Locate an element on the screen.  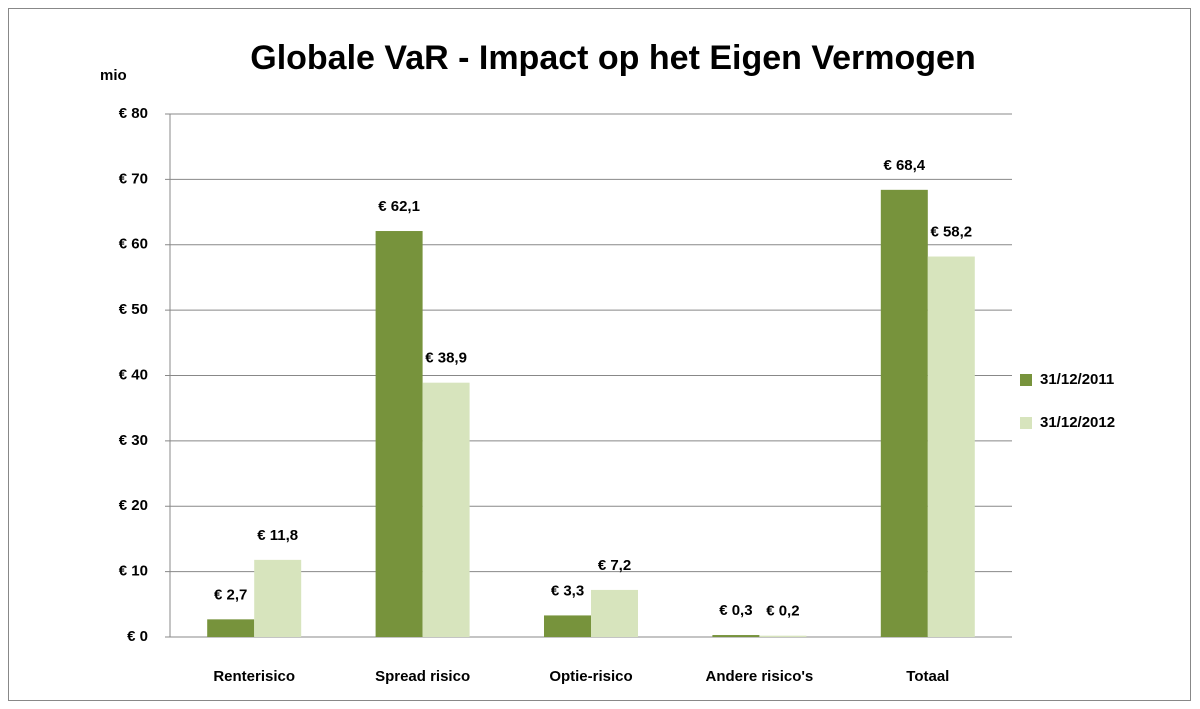
y-tick-label: € 0 is located at coordinates (137, 636).